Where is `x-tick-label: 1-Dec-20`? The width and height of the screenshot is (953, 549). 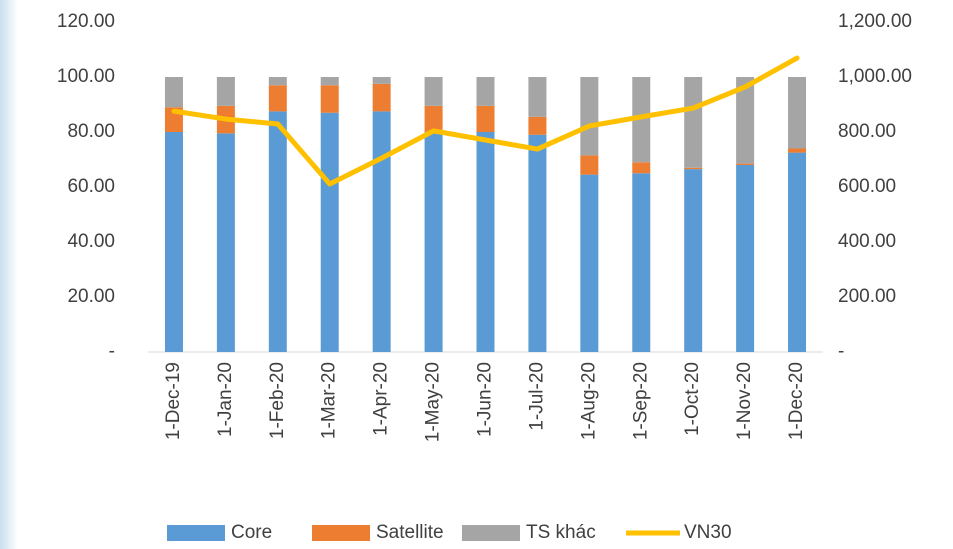
x-tick-label: 1-Dec-20 is located at coordinates (796, 401).